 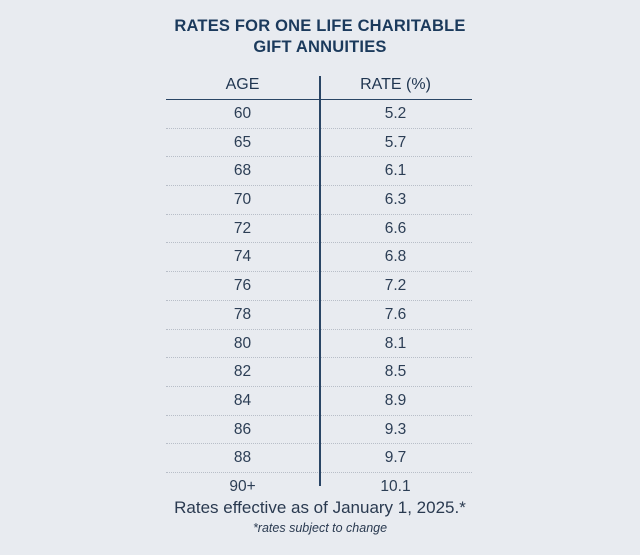 What do you see at coordinates (242, 171) in the screenshot?
I see `age-cell: 68` at bounding box center [242, 171].